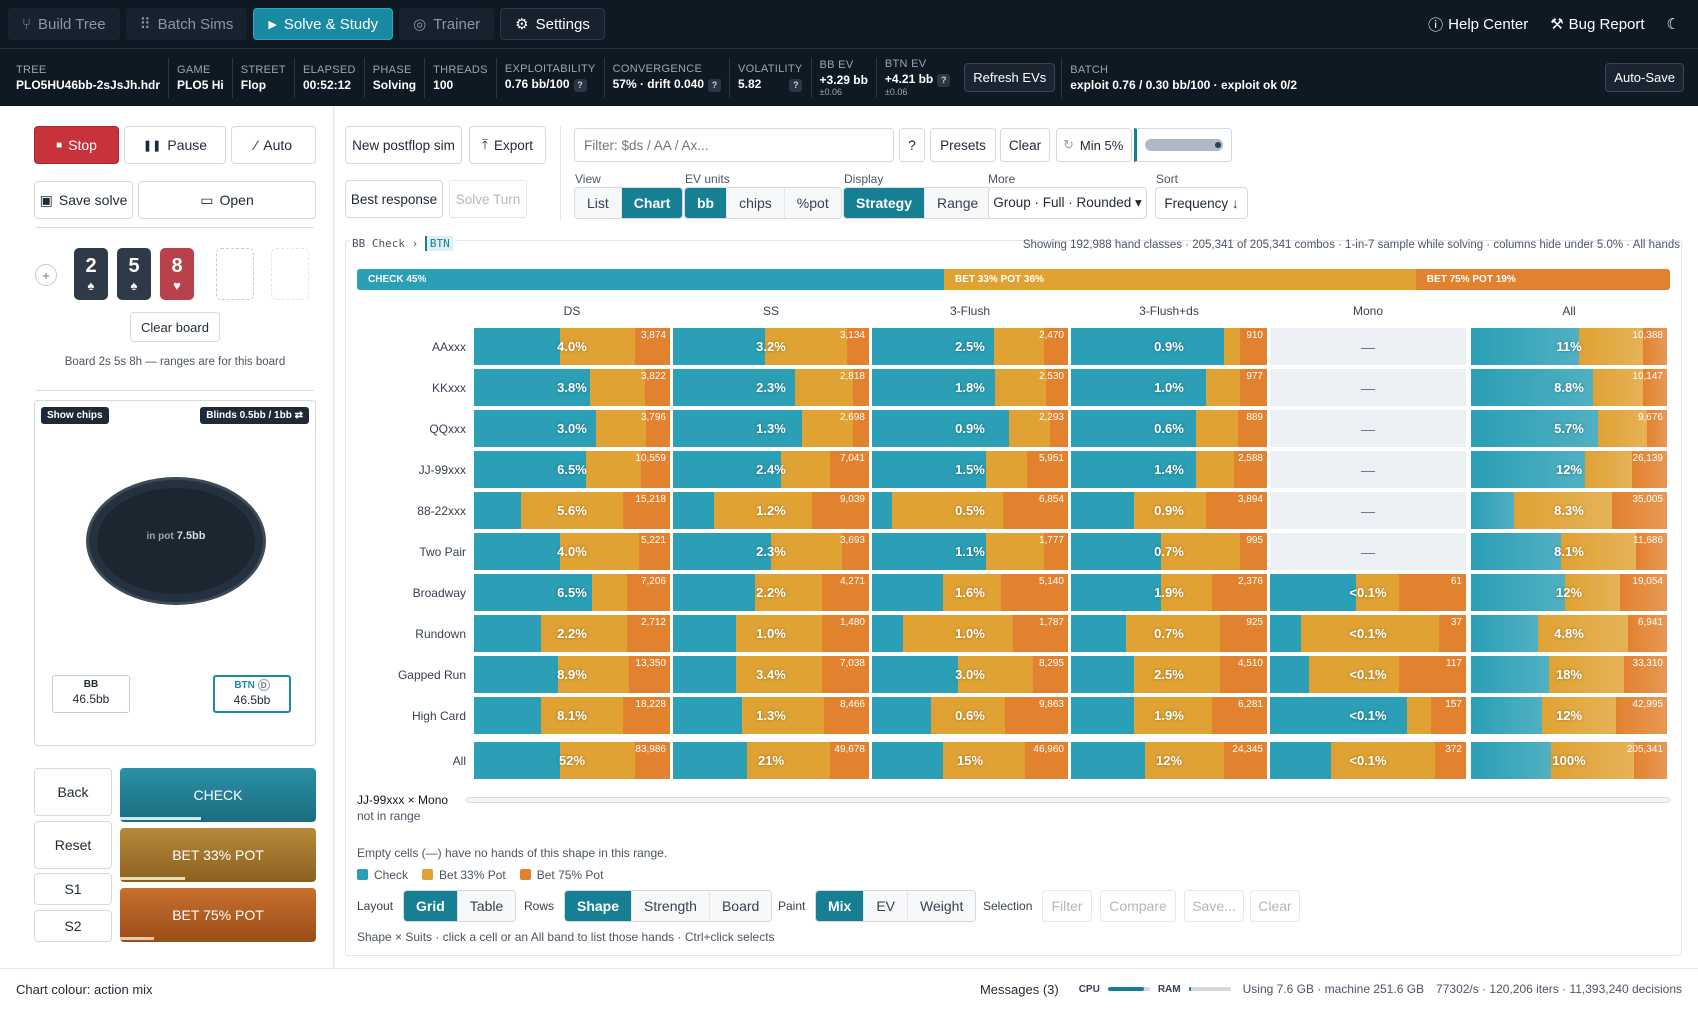 This screenshot has width=1698, height=1009. Describe the element at coordinates (442, 470) in the screenshot. I see `row-header: JJ-99xxx` at that location.